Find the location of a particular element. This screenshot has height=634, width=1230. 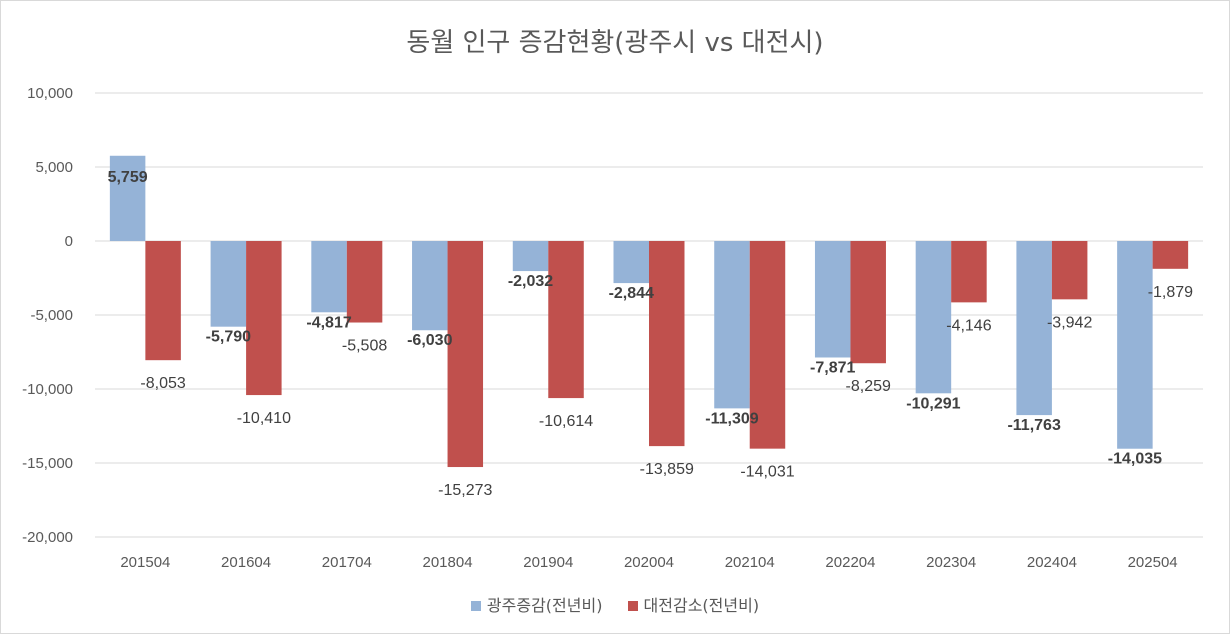

x-tick-label: 202104 is located at coordinates (750, 562).